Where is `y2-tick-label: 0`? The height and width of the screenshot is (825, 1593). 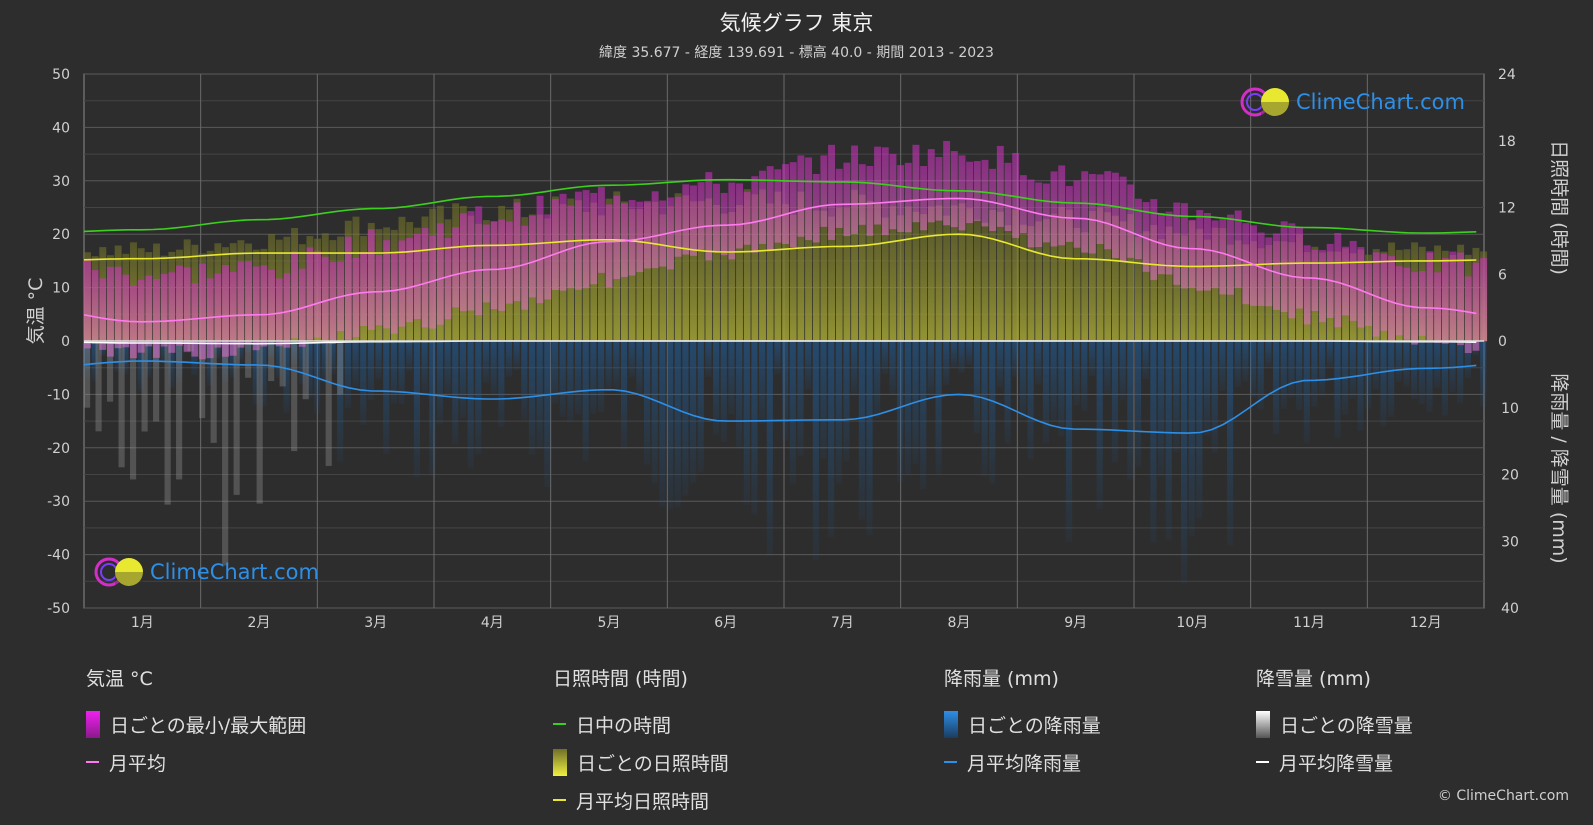
y2-tick-label: 0 is located at coordinates (1502, 342).